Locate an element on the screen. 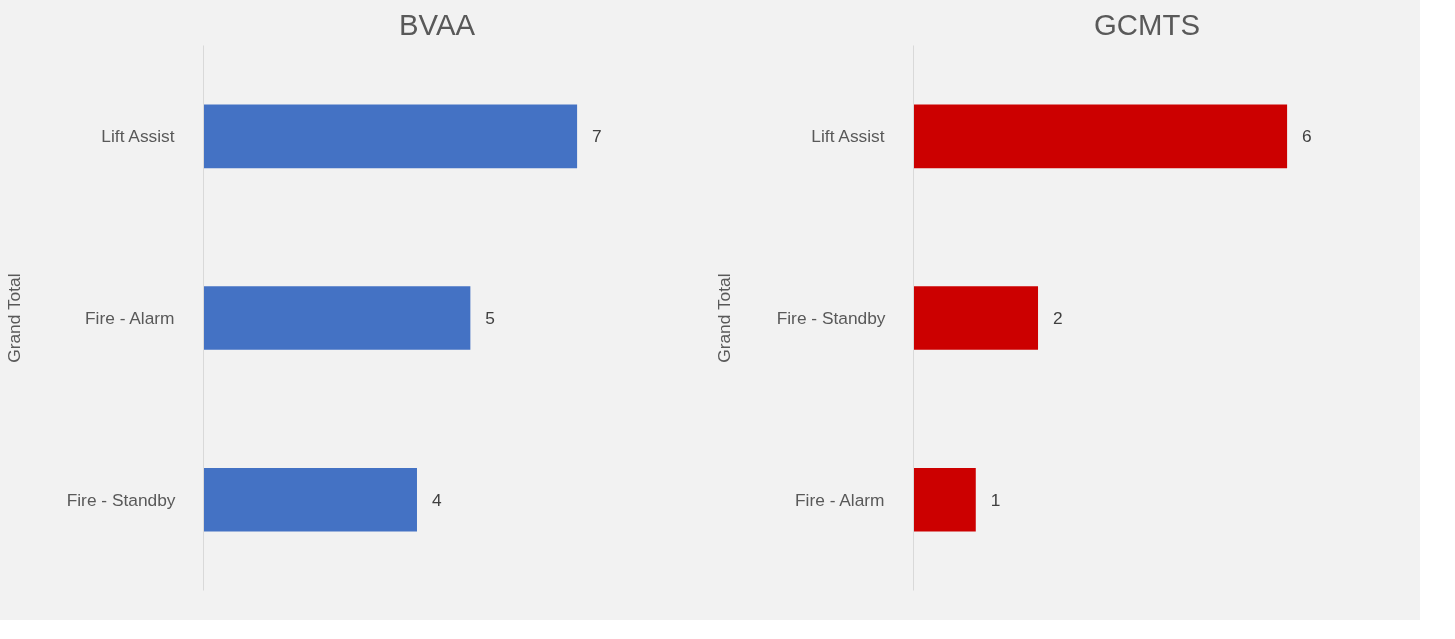  data-label: 4 is located at coordinates (436, 499).